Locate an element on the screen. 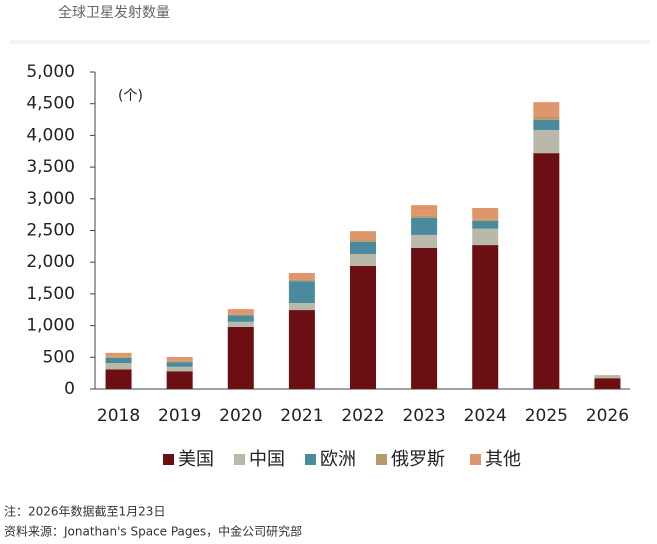 This screenshot has width=657, height=544. y-tick-label: 3,500 is located at coordinates (50, 167).